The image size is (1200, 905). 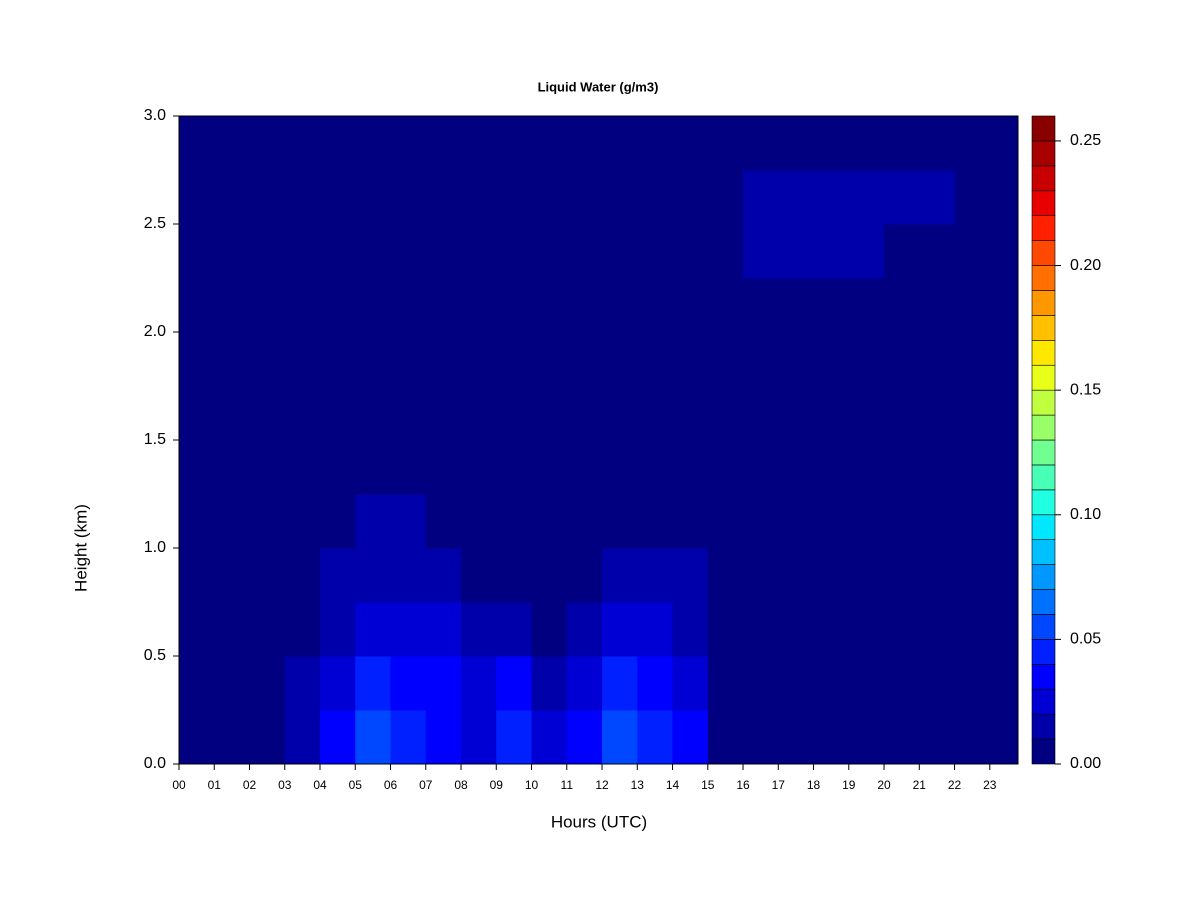 What do you see at coordinates (920, 785) in the screenshot?
I see `x-tick-label: 21` at bounding box center [920, 785].